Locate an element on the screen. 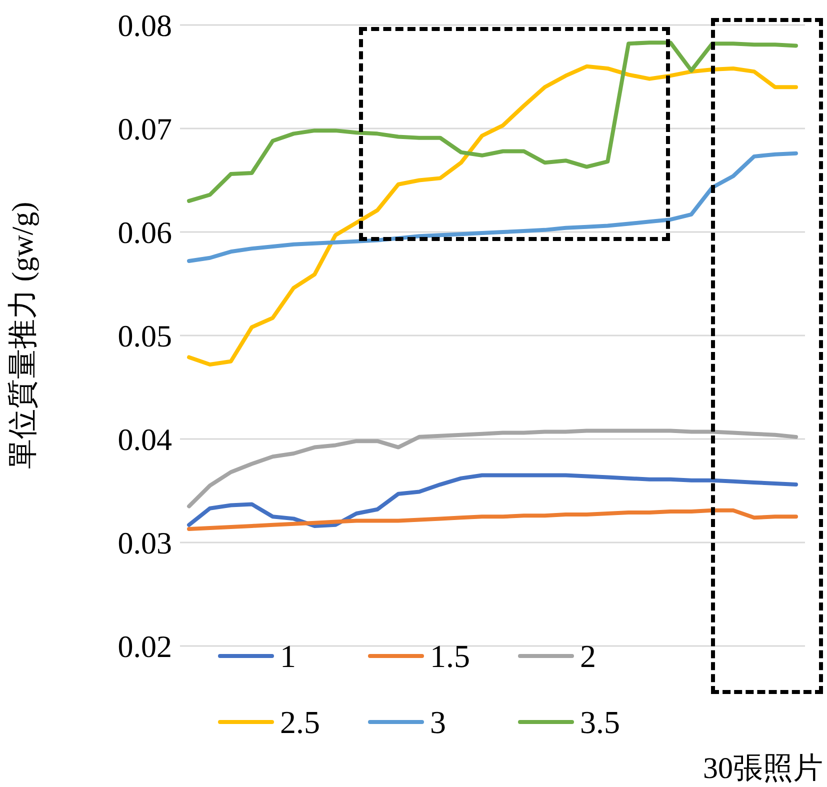 The width and height of the screenshot is (827, 787). y-tick-label: 0.02 is located at coordinates (145, 646).